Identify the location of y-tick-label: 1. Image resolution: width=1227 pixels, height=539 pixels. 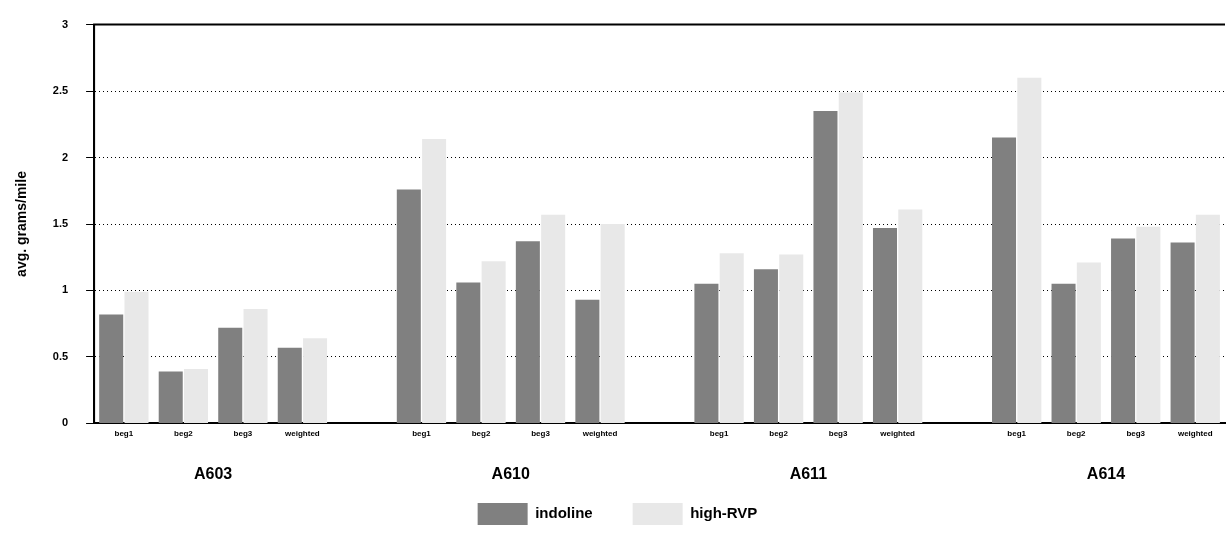
(65, 289).